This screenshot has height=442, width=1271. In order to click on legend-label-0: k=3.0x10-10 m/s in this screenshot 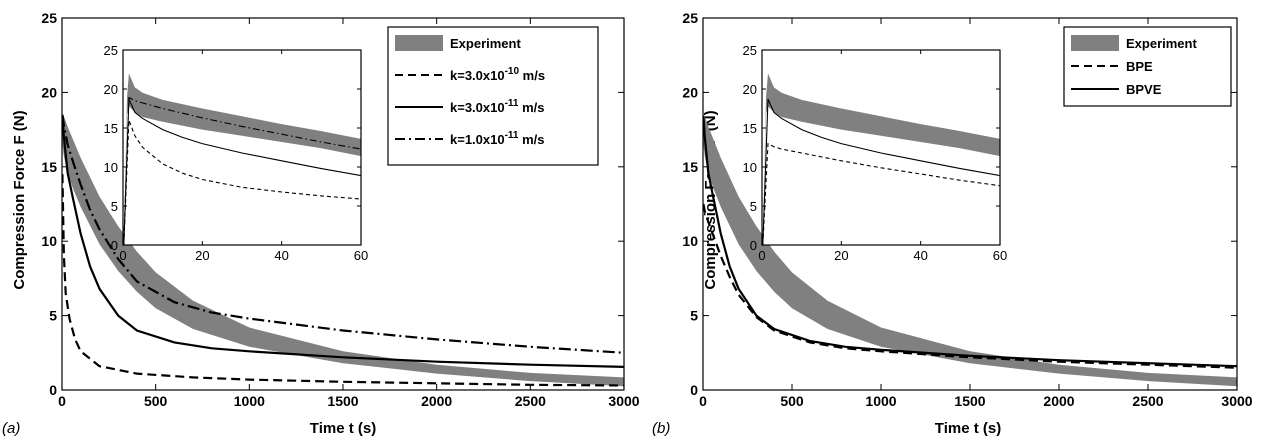, I will do `click(497, 74)`.